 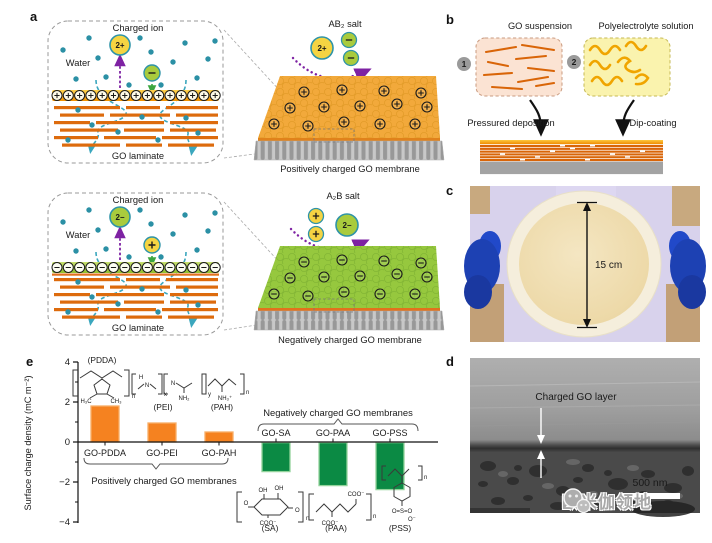 What do you see at coordinates (223, 384) in the screenshot?
I see `pah-structure` at bounding box center [223, 384].